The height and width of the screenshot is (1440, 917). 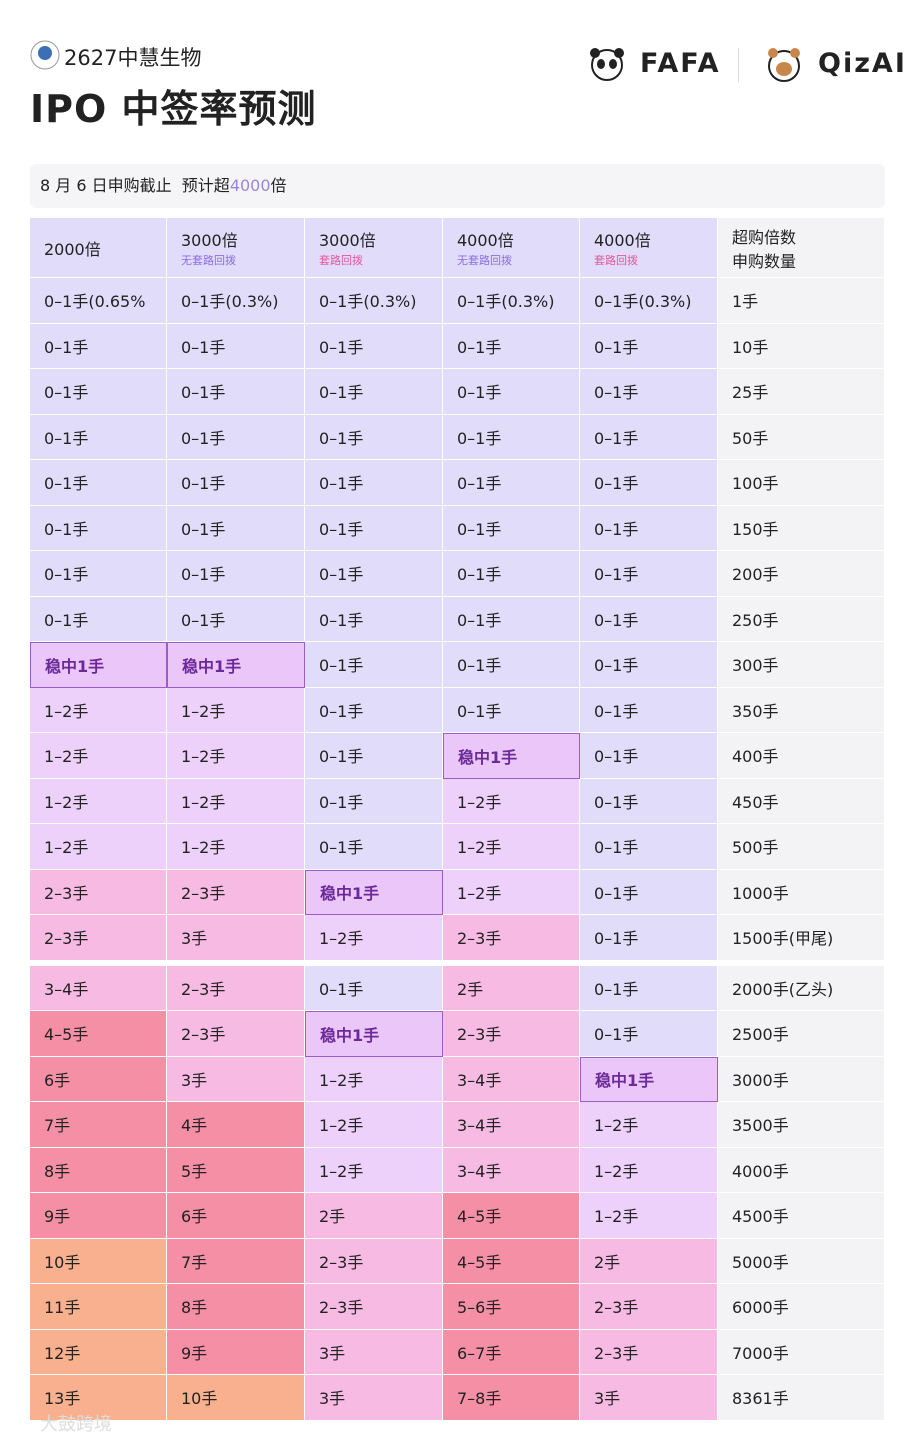 I want to click on quantity-cell: 4000手, so click(x=801, y=1170).